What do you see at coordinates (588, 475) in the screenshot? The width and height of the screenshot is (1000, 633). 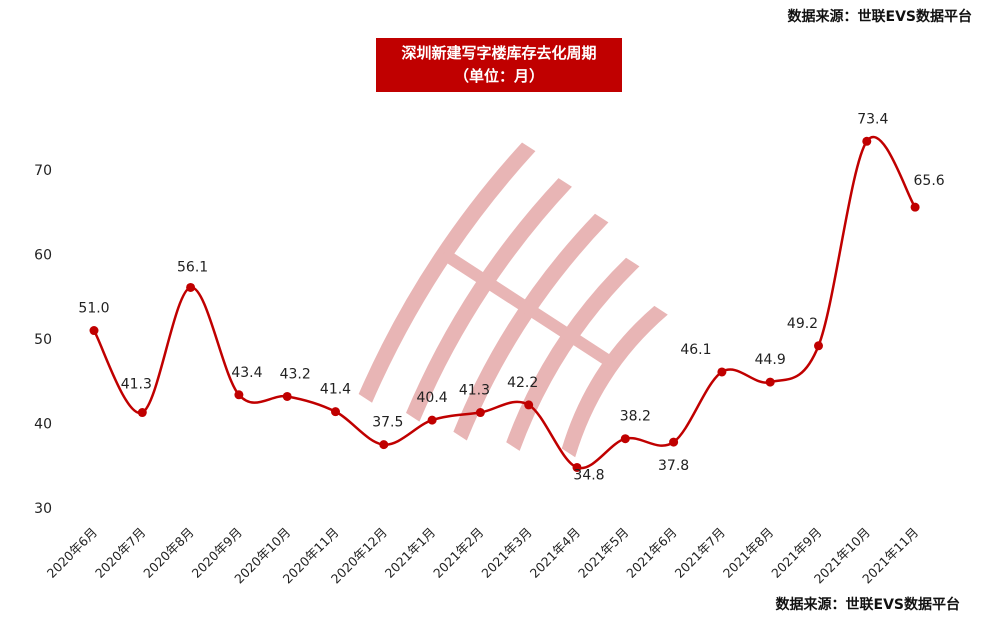 I see `data-label-10: 34.8` at bounding box center [588, 475].